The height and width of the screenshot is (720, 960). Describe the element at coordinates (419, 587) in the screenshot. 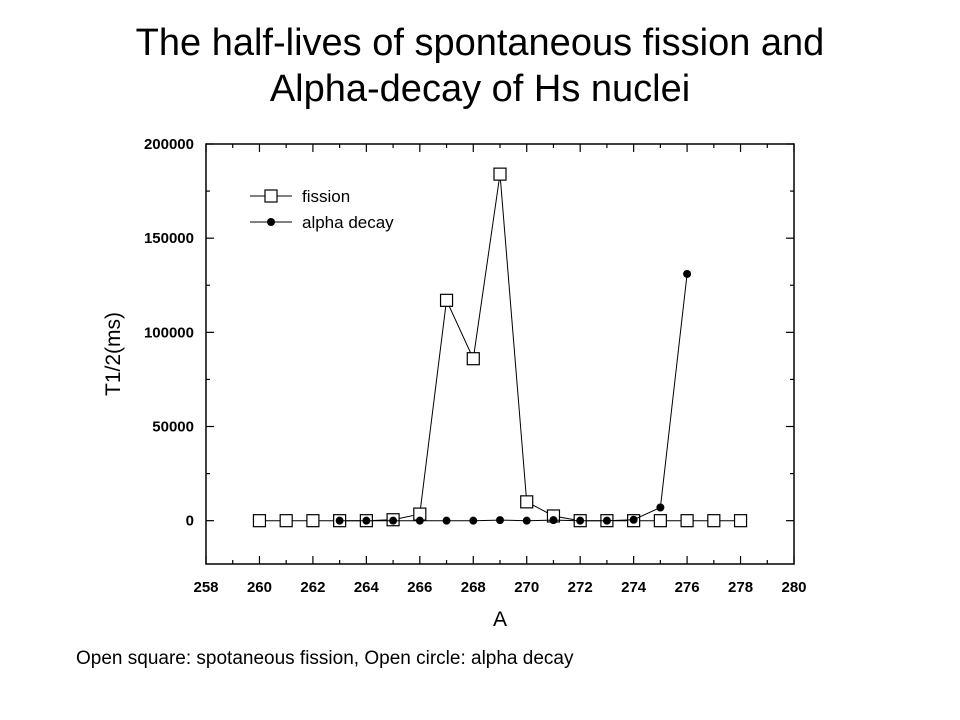

I see `x-tick-label: 266` at that location.